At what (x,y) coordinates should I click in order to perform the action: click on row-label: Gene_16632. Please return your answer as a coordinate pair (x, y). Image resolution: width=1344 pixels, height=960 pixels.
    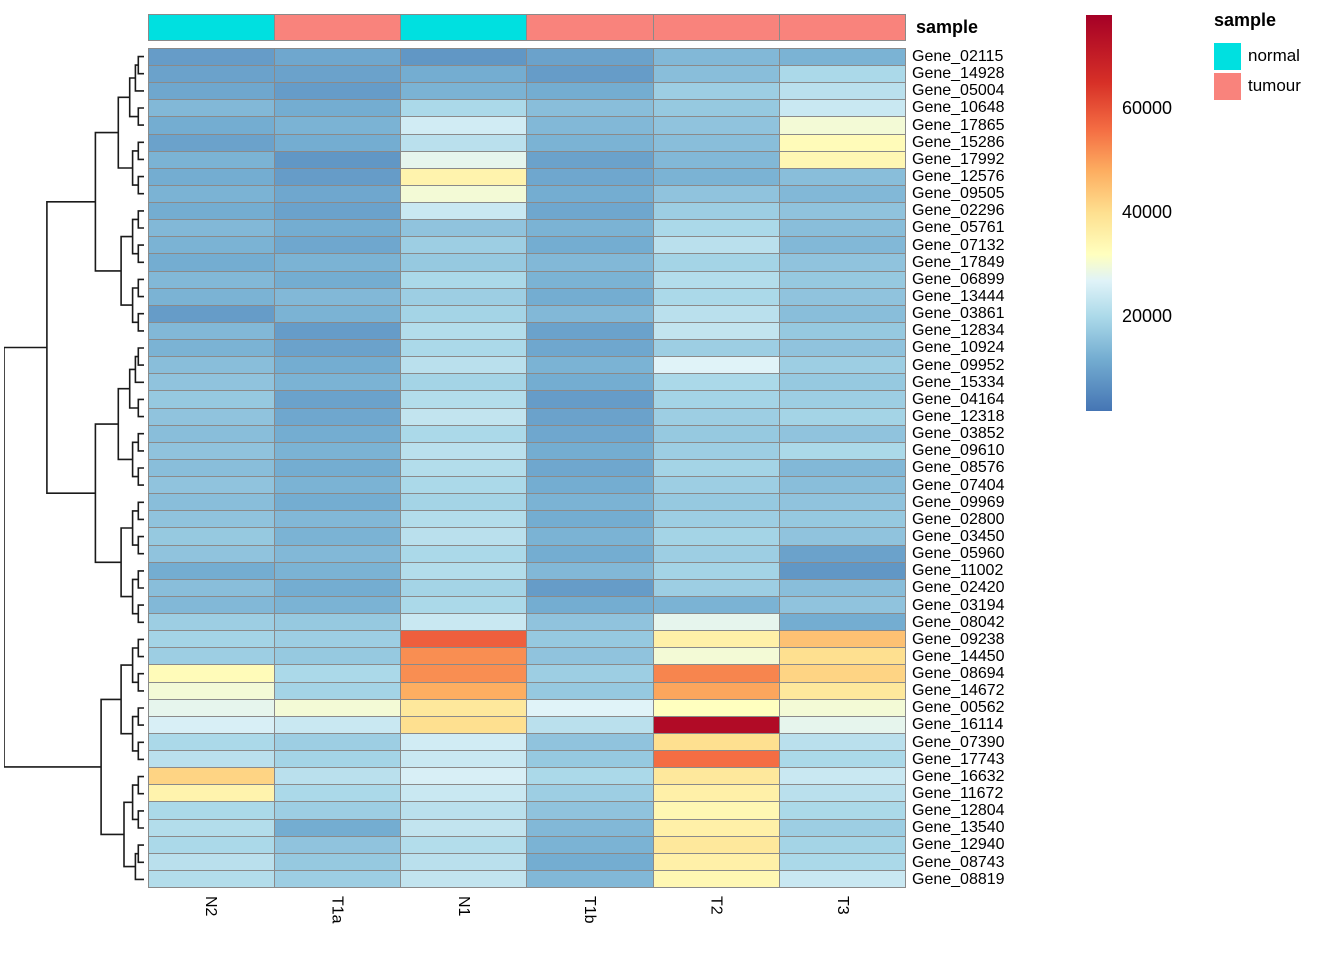
    Looking at the image, I should click on (958, 776).